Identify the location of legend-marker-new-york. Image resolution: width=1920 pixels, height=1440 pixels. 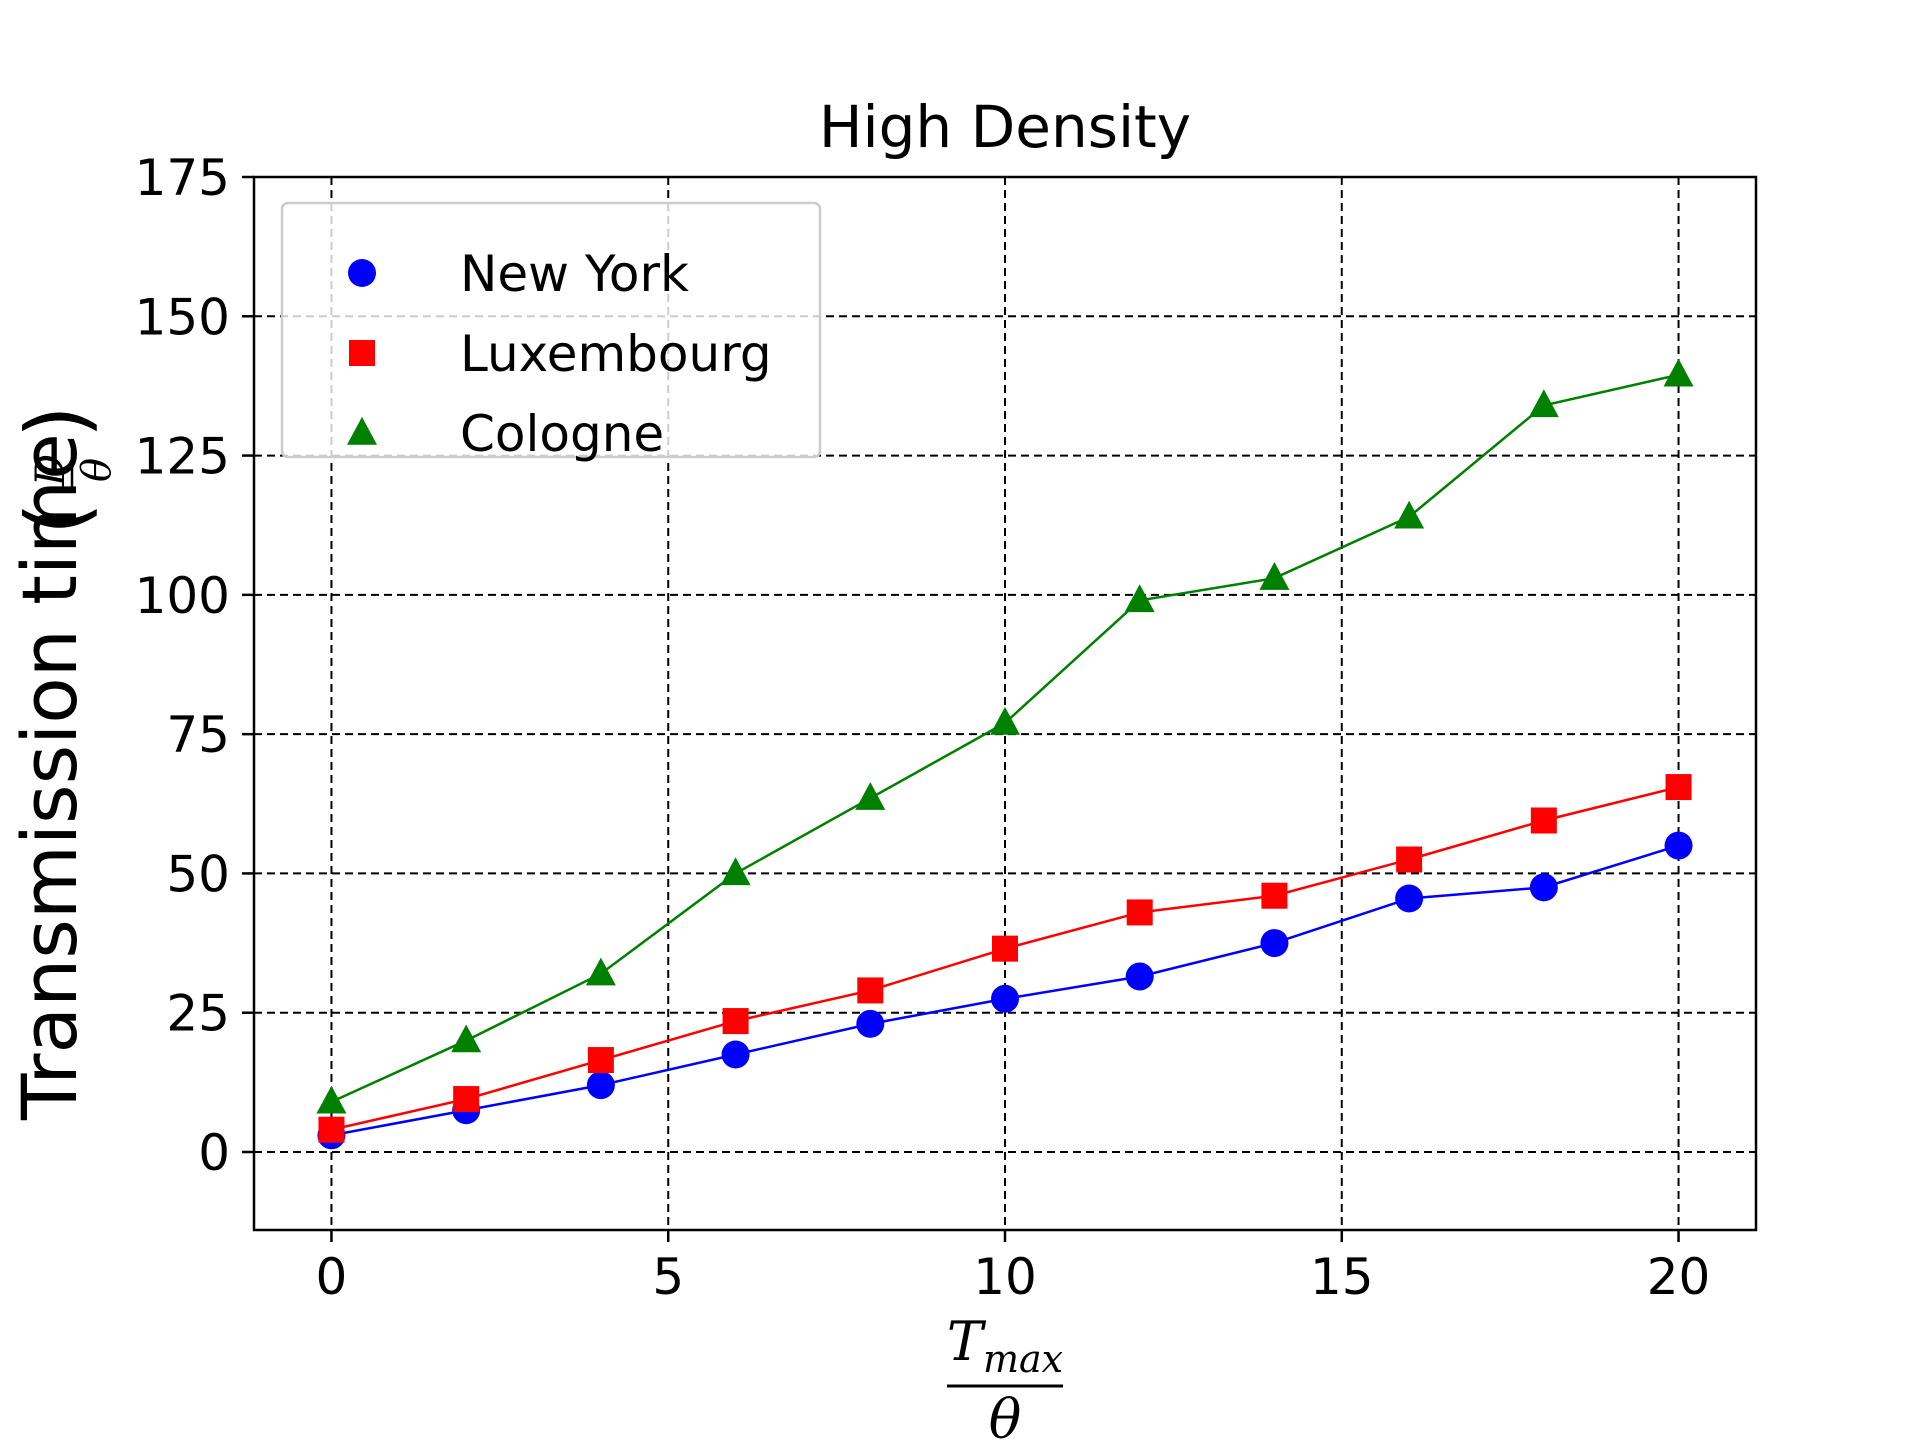
(362, 273).